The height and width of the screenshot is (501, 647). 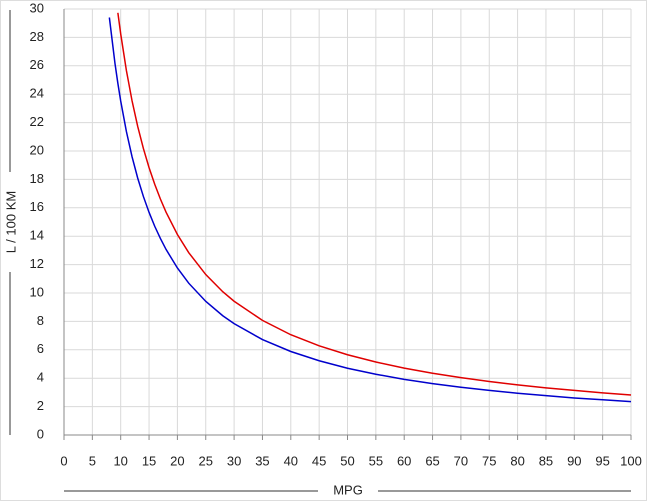 I want to click on x-tick-label: 10, so click(x=120, y=460).